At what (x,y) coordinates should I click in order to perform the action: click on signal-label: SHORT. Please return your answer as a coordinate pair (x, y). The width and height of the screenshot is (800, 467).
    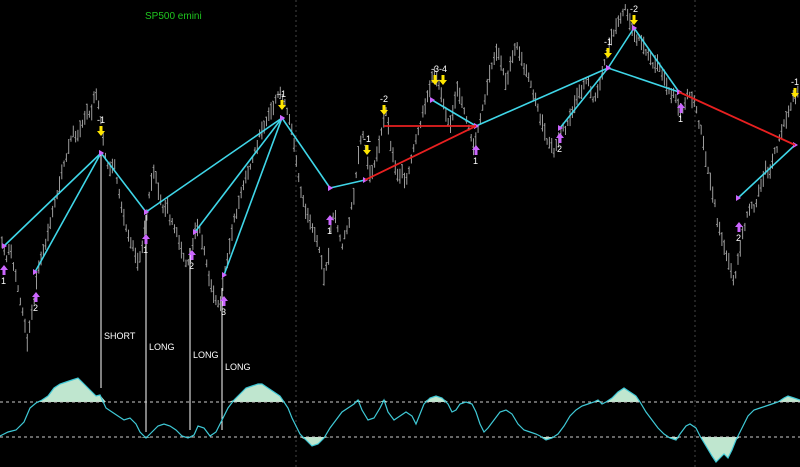
    Looking at the image, I should click on (120, 336).